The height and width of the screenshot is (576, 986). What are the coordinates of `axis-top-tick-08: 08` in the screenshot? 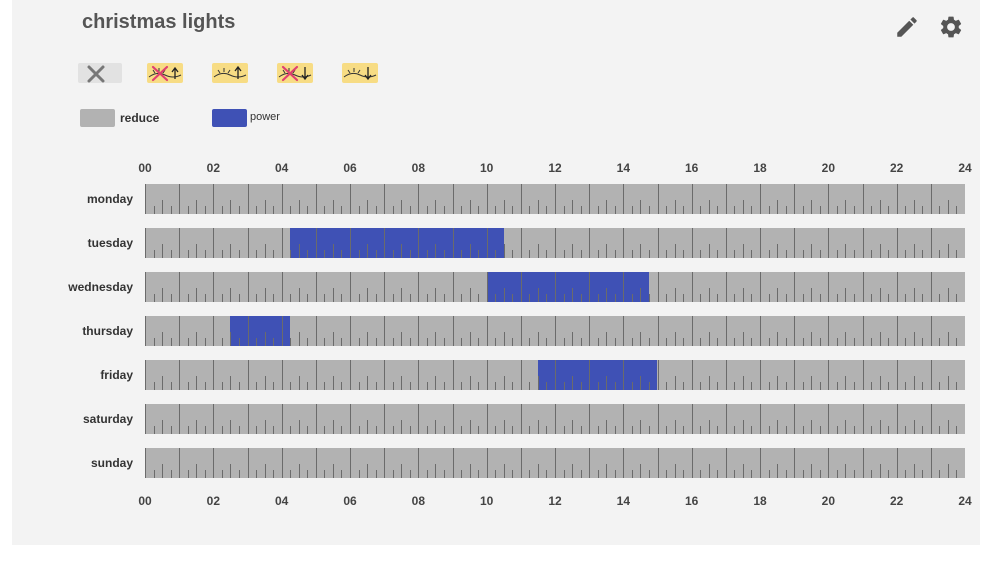 It's located at (418, 168).